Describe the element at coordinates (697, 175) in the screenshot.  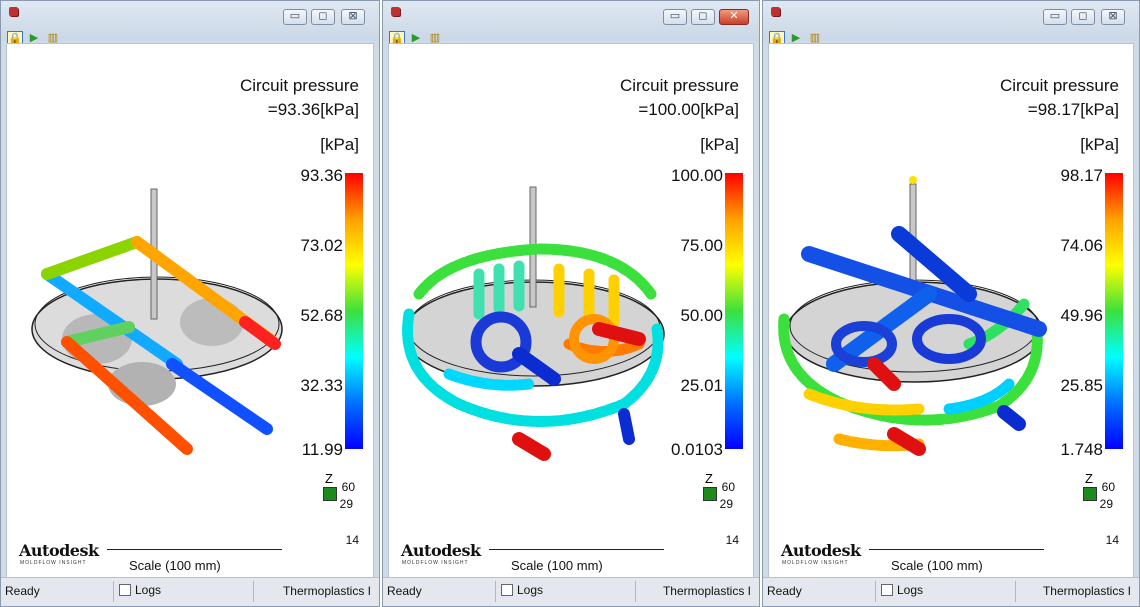
I see `legend-tick: 100.00` at that location.